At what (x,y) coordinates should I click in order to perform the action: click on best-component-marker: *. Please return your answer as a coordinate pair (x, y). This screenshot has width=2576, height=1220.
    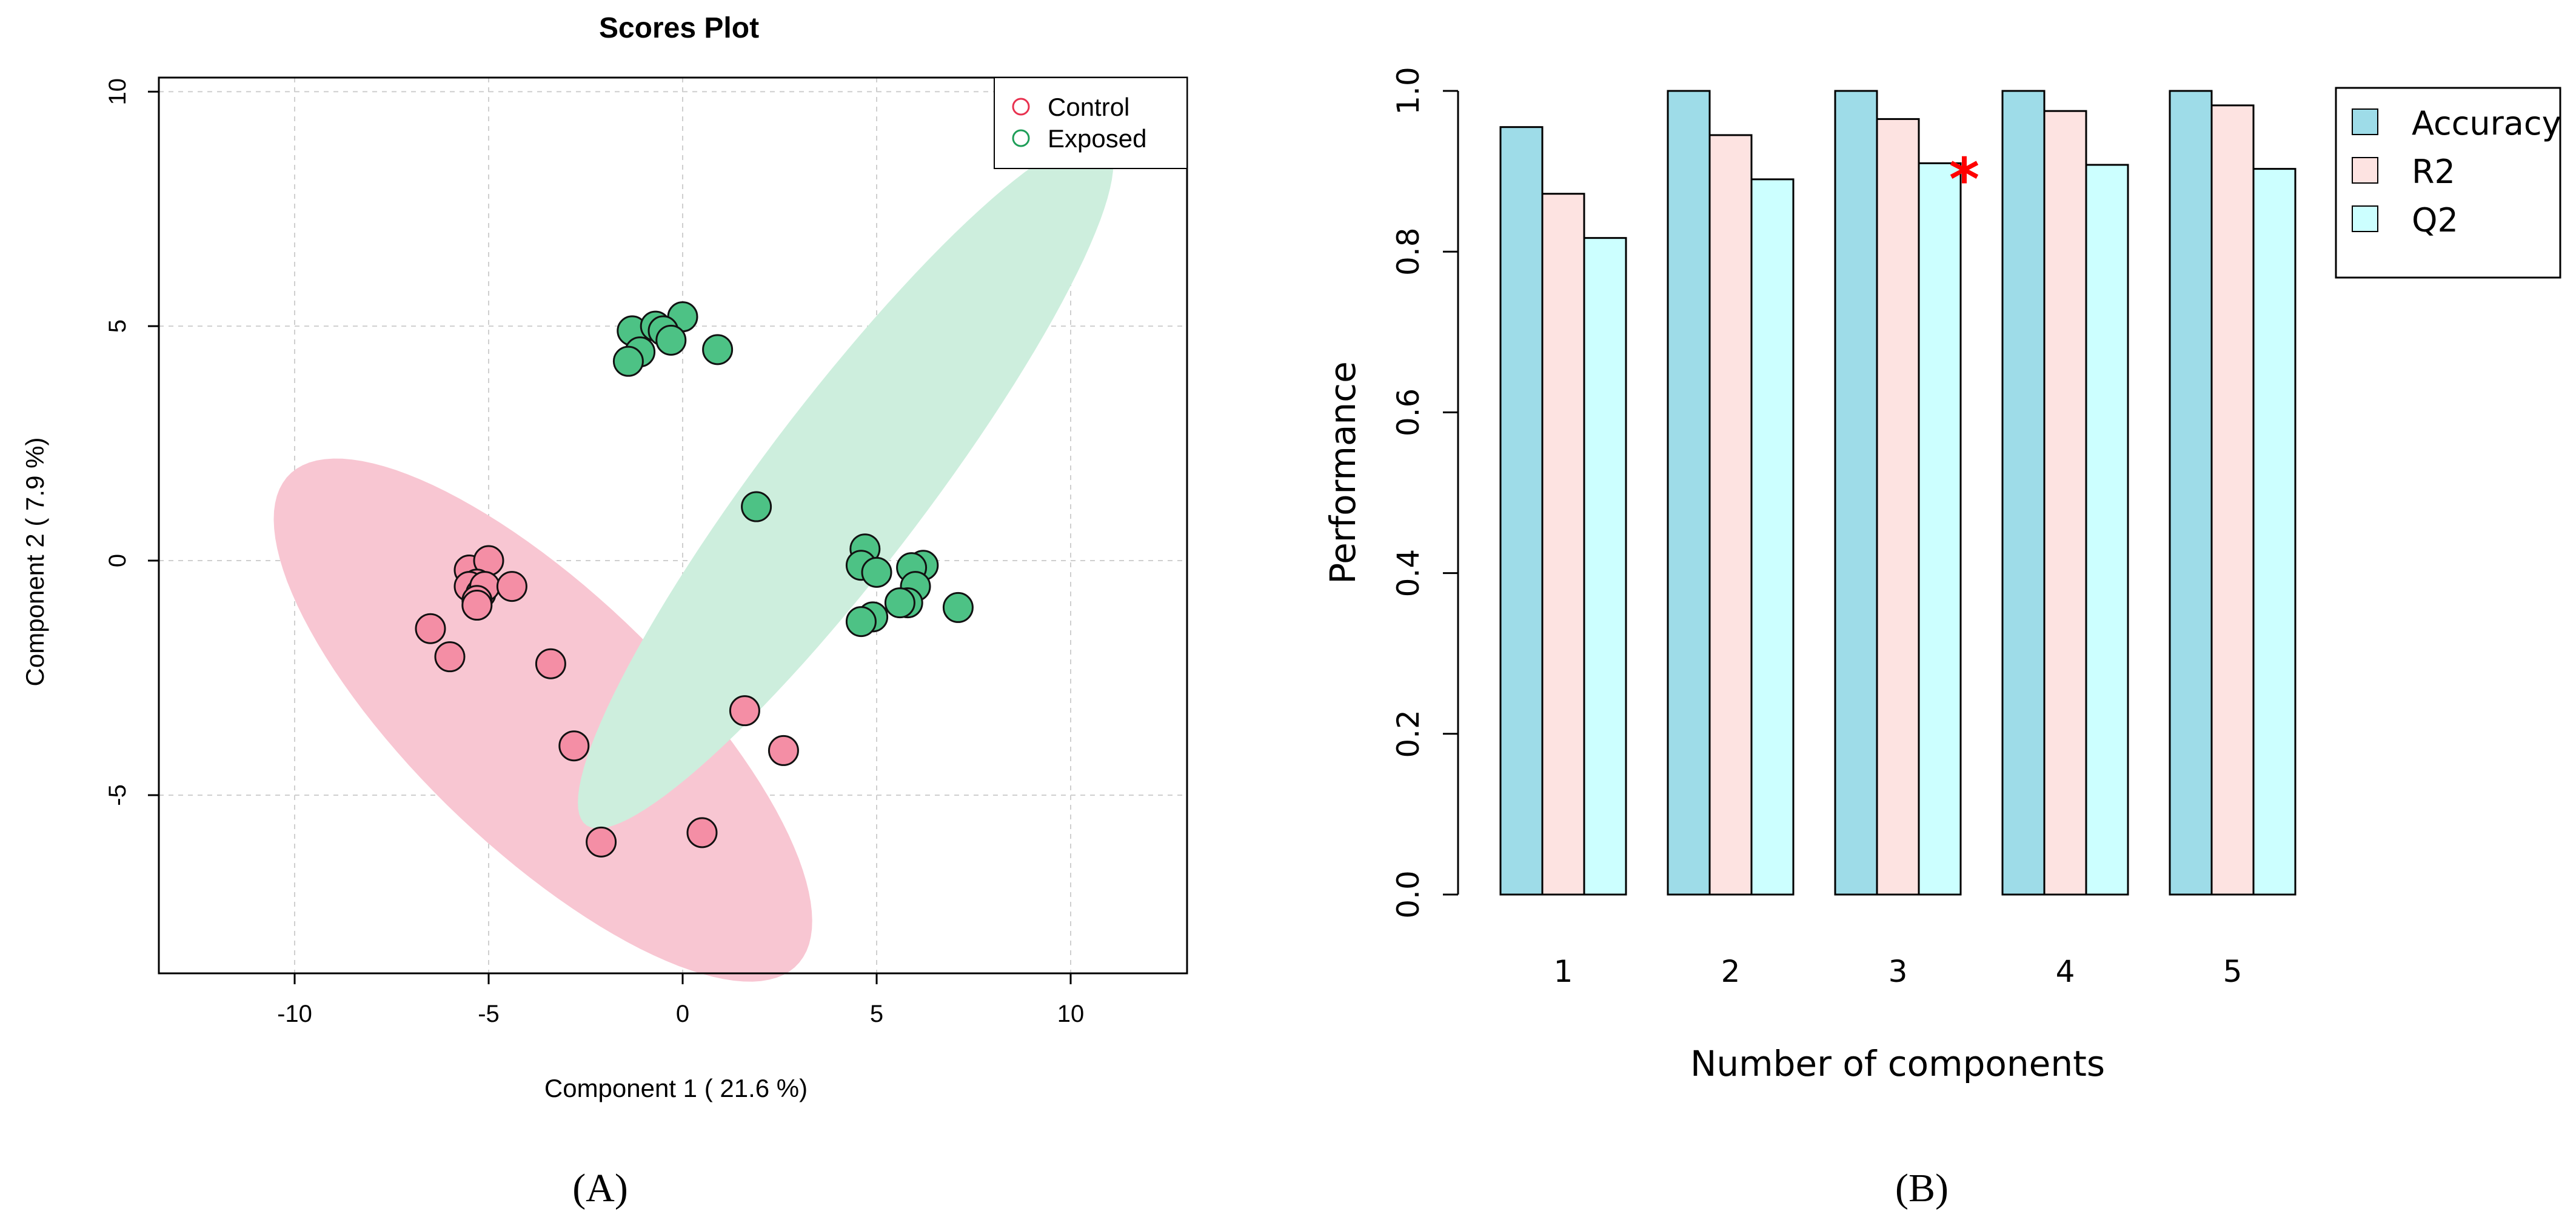
    Looking at the image, I should click on (1964, 179).